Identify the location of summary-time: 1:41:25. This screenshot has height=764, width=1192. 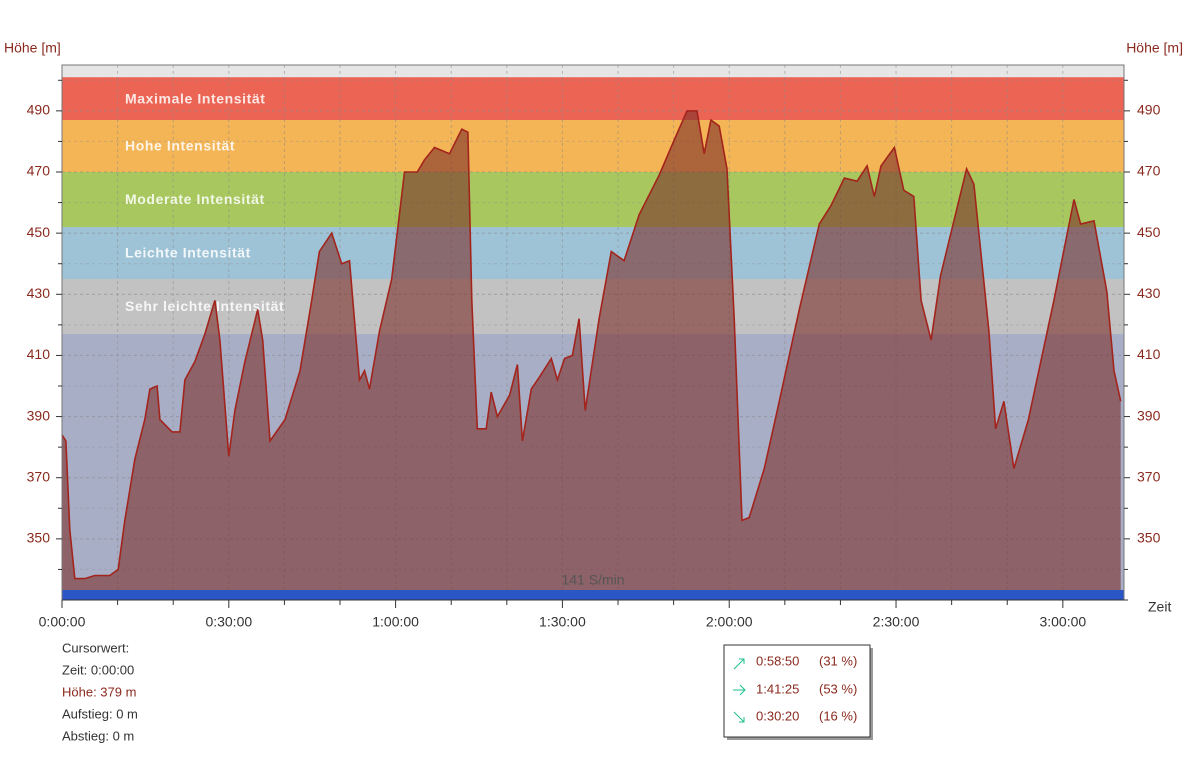
(777, 688).